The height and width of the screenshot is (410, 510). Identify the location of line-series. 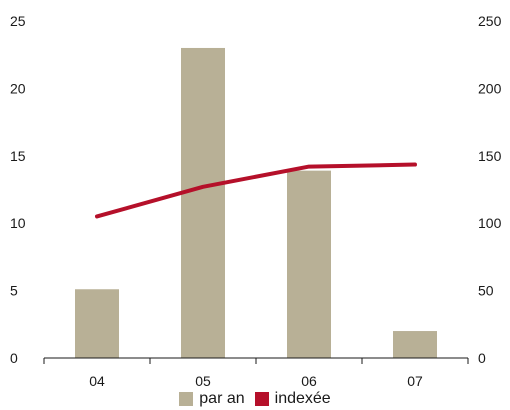
(256, 190).